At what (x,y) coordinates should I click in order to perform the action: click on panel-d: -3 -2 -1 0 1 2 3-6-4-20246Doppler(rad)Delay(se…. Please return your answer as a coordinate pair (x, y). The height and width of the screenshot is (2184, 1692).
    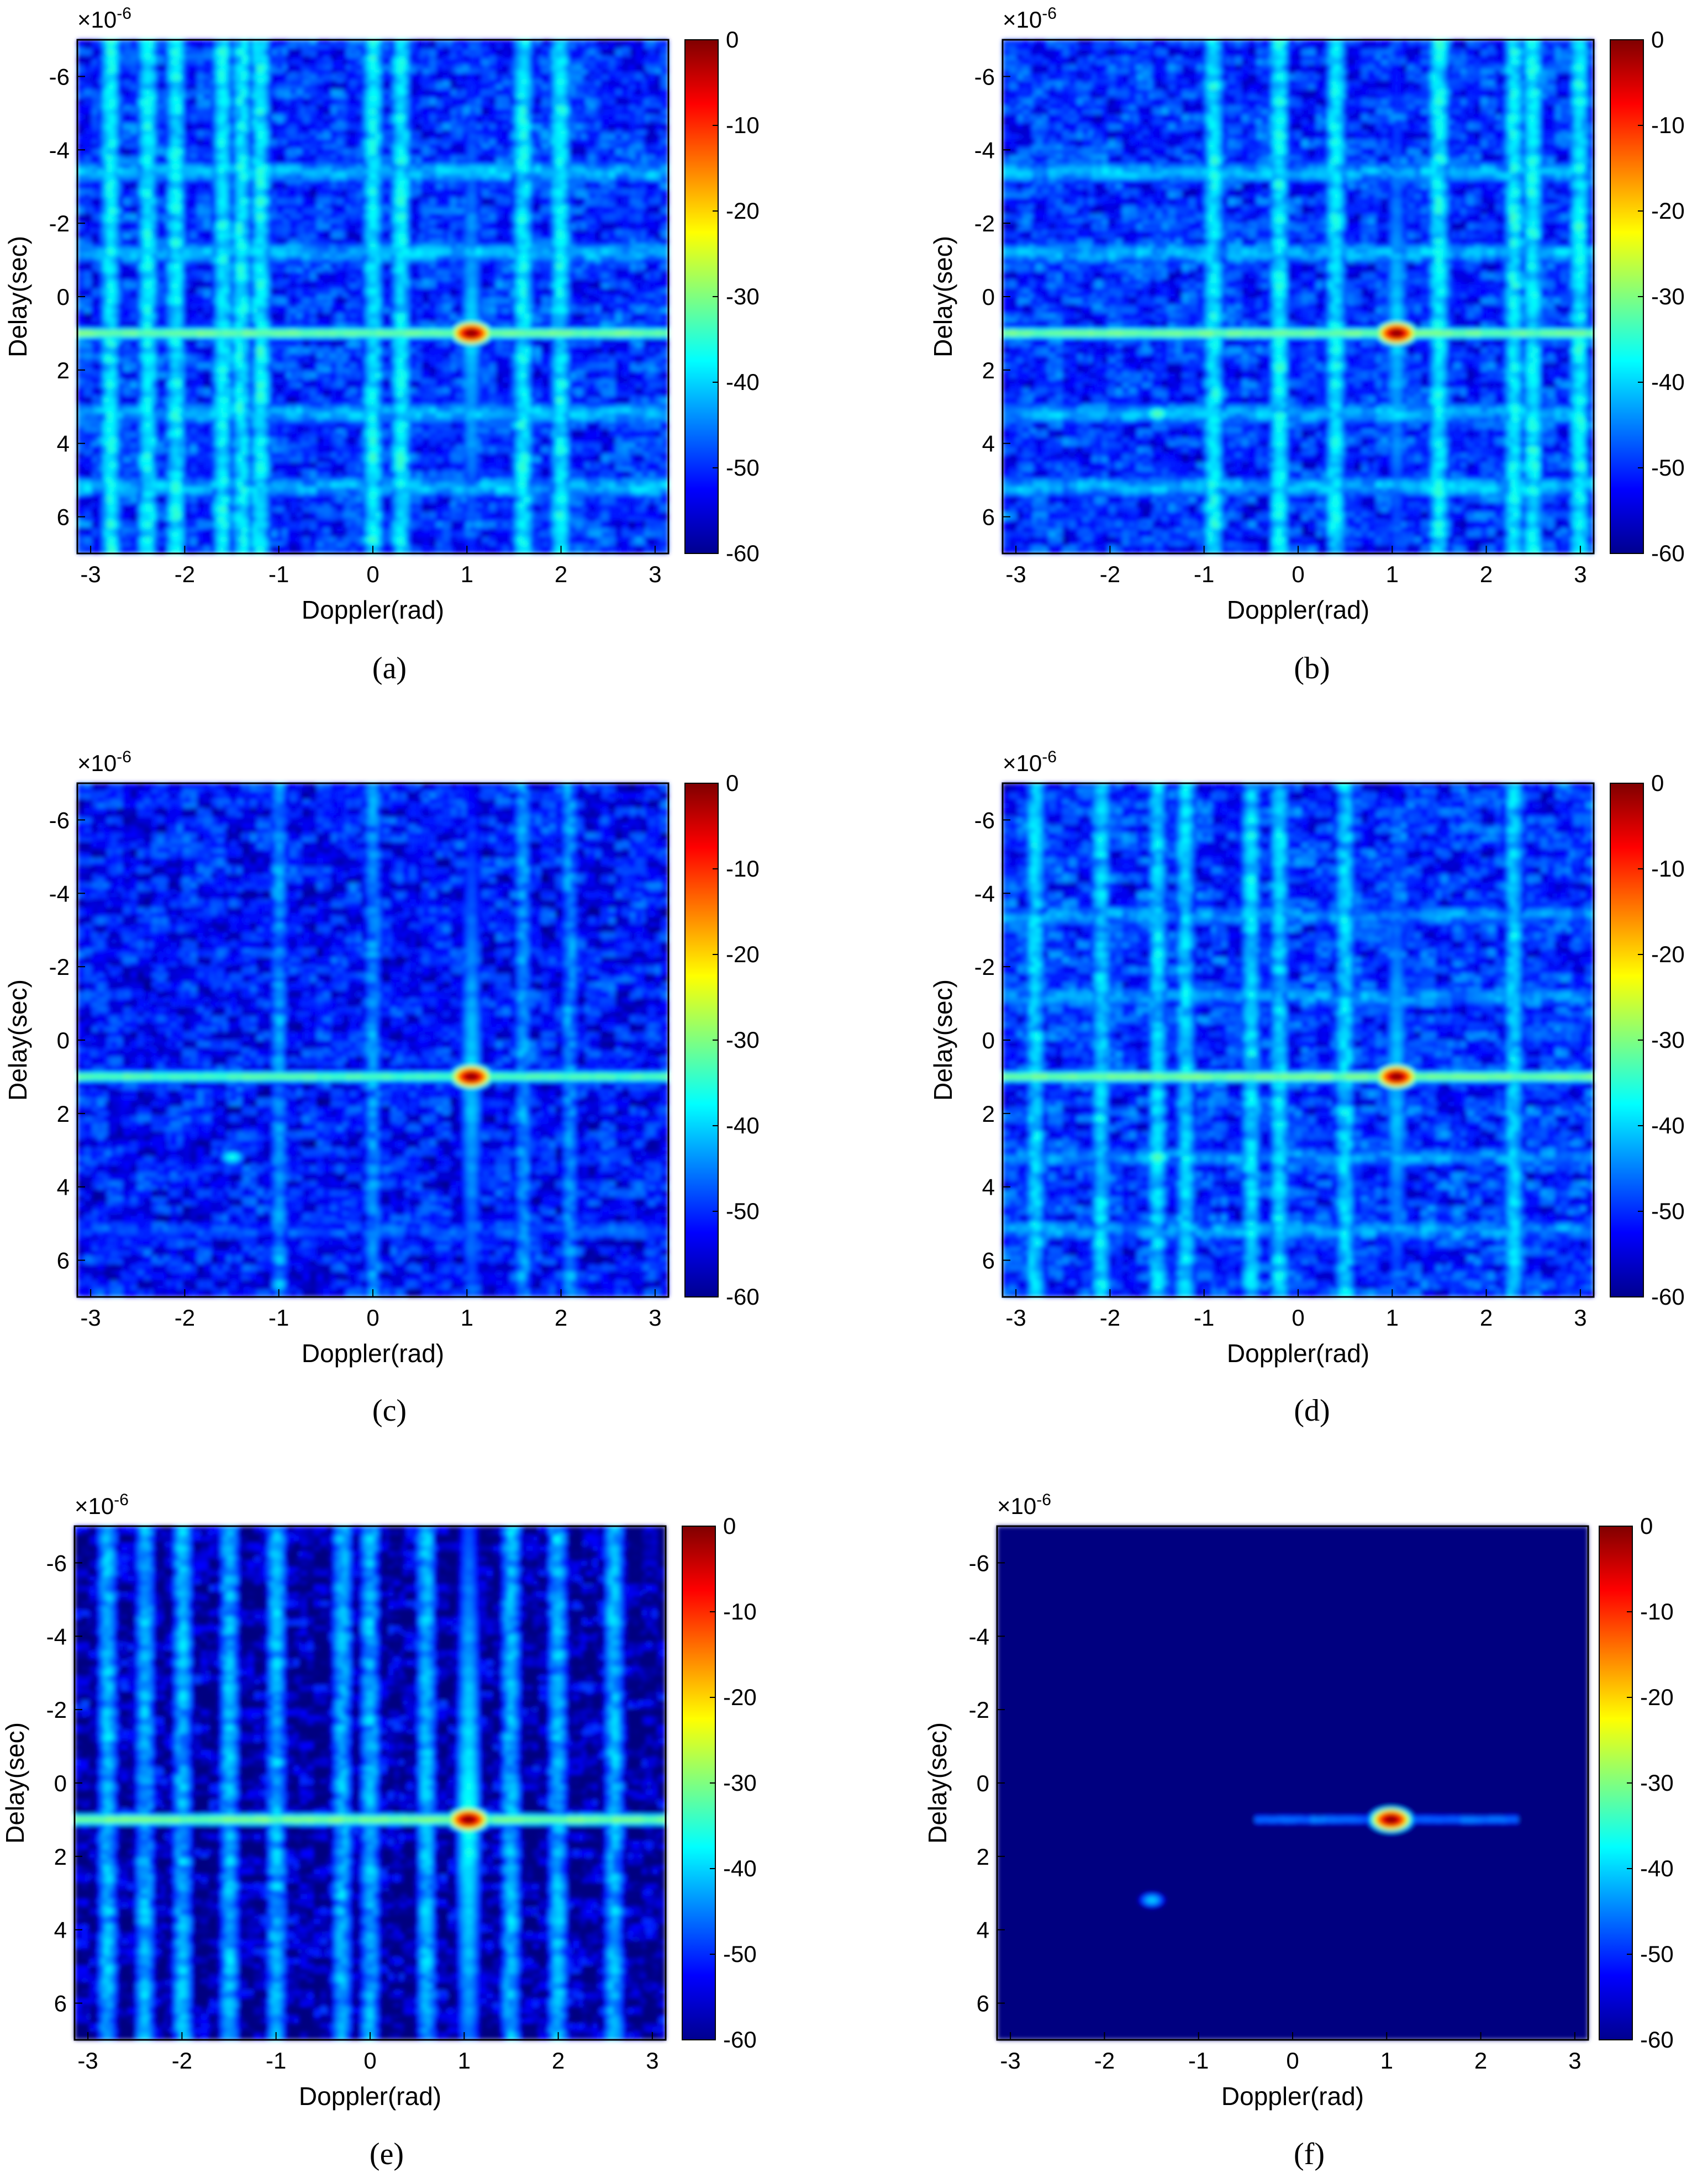
    Looking at the image, I should click on (1307, 1088).